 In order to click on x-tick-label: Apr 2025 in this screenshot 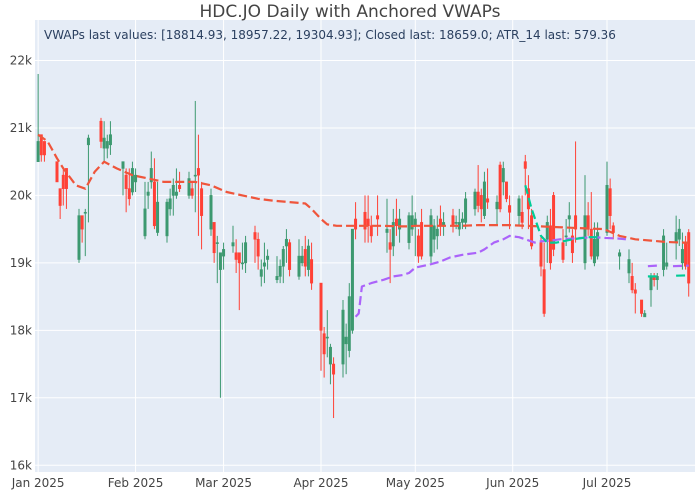, I will do `click(320, 483)`.